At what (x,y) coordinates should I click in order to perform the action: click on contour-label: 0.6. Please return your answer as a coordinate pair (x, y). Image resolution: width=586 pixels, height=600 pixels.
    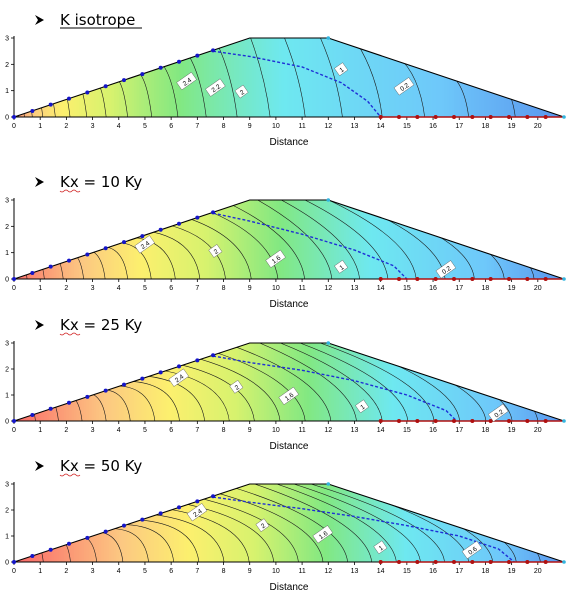
    Looking at the image, I should click on (472, 550).